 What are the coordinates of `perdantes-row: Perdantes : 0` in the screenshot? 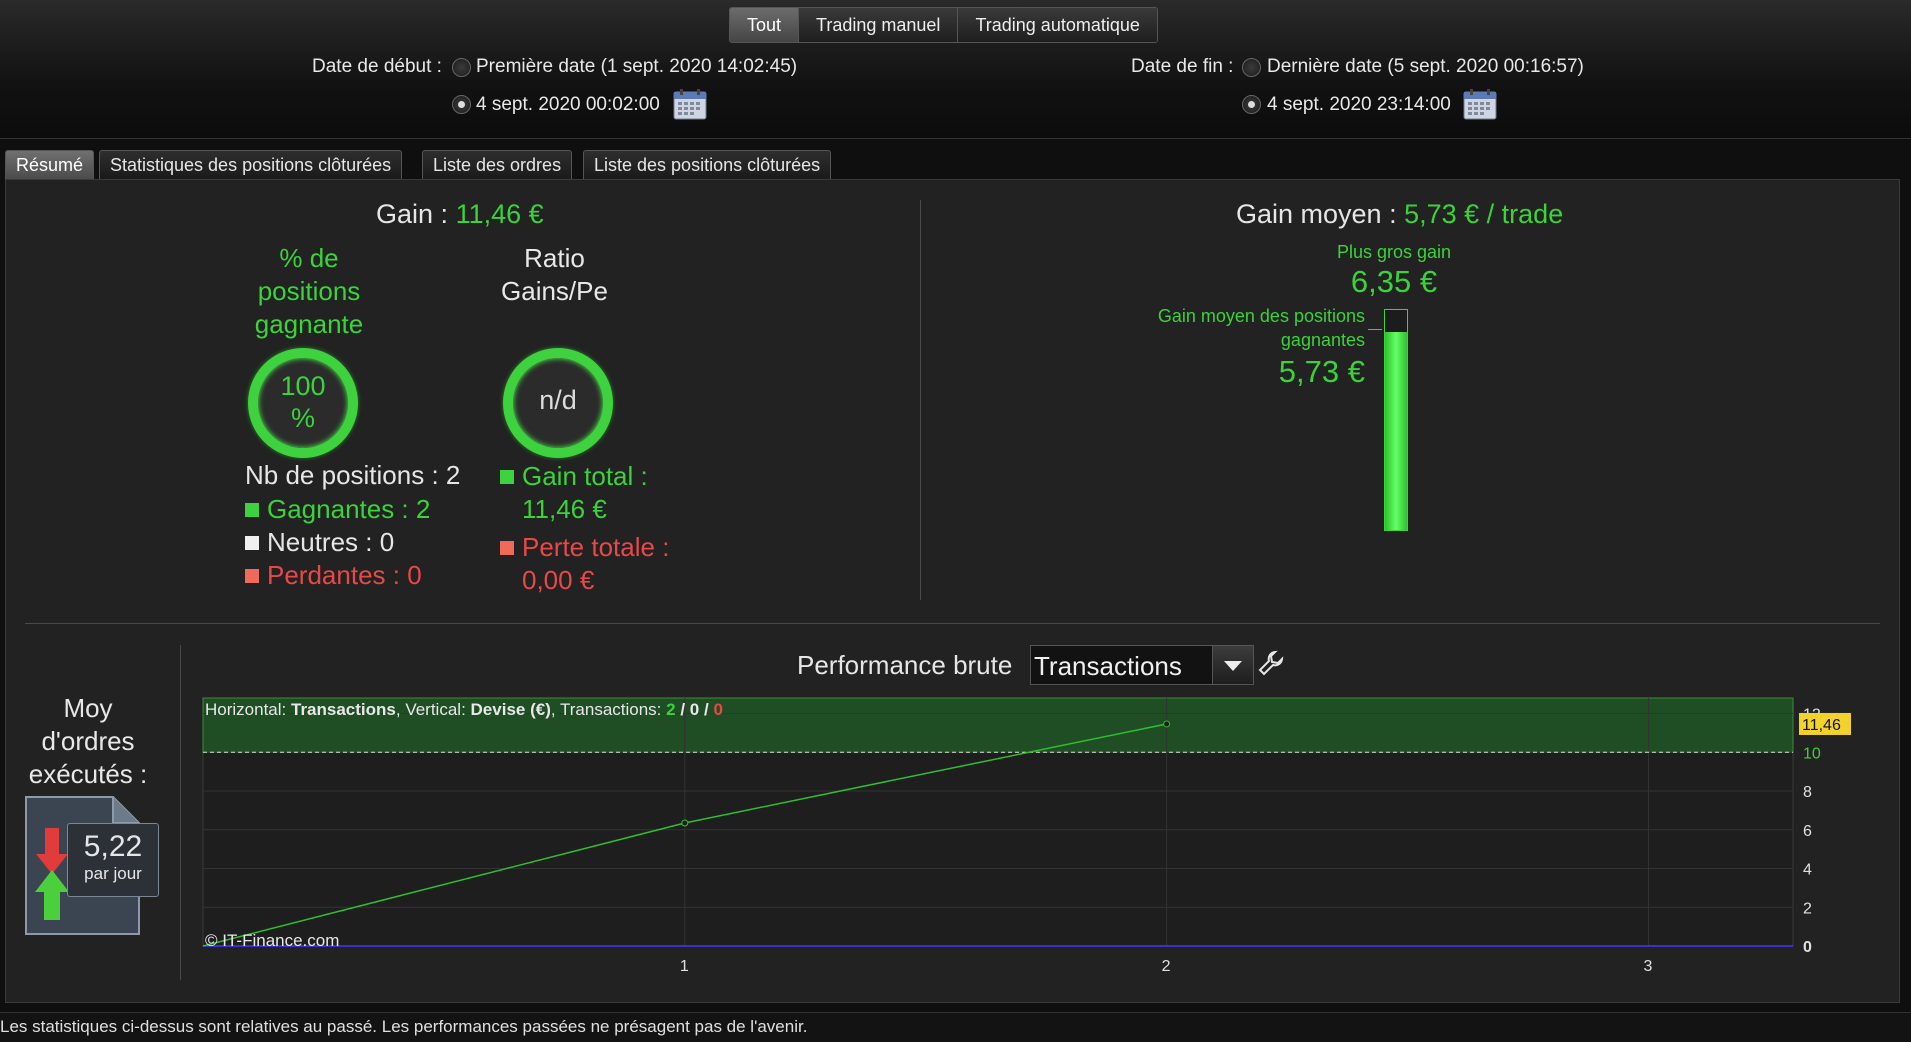 It's located at (333, 575).